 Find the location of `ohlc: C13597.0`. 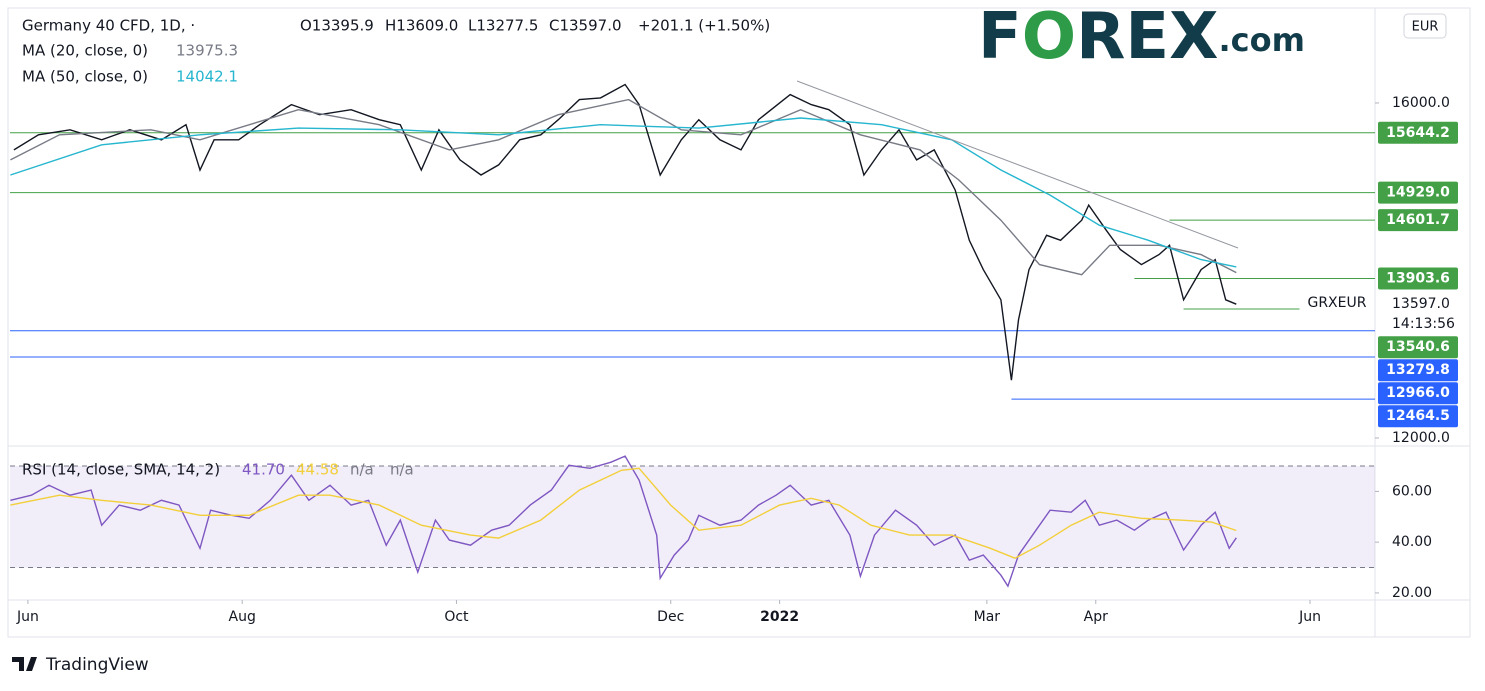

ohlc: C13597.0 is located at coordinates (585, 26).